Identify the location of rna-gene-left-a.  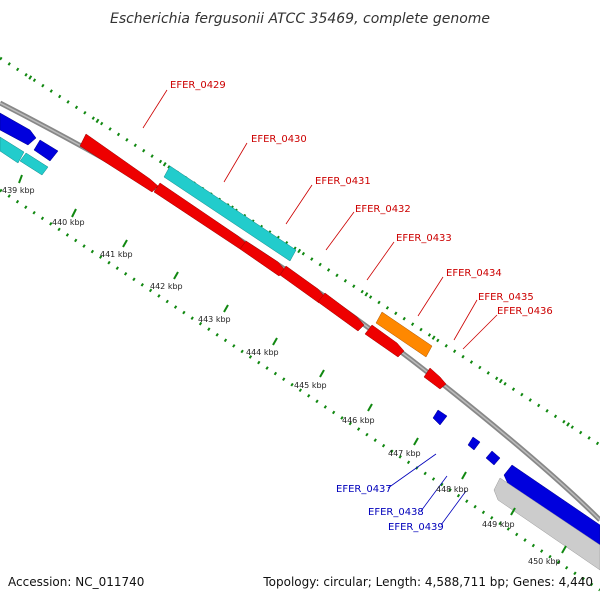
(12, 150).